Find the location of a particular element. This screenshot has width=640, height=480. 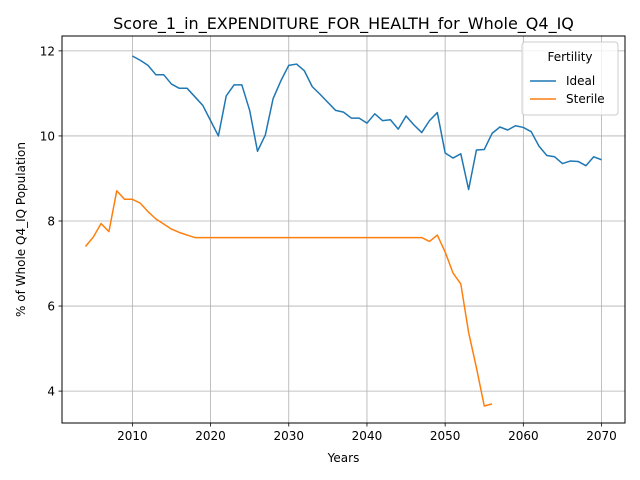

x-tick-label: 2060 is located at coordinates (523, 436).